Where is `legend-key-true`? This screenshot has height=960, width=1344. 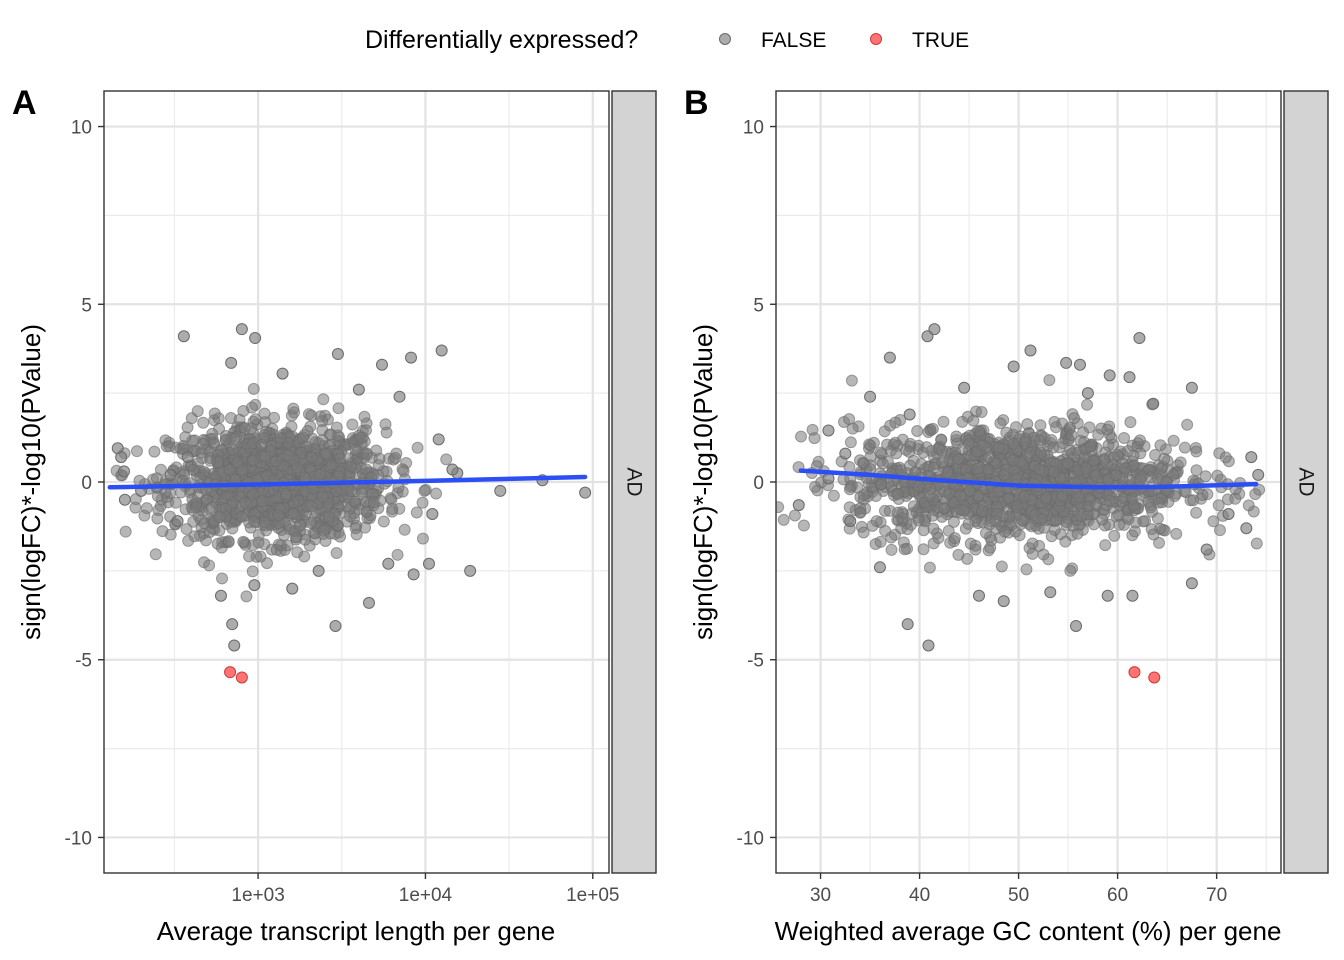
legend-key-true is located at coordinates (876, 39).